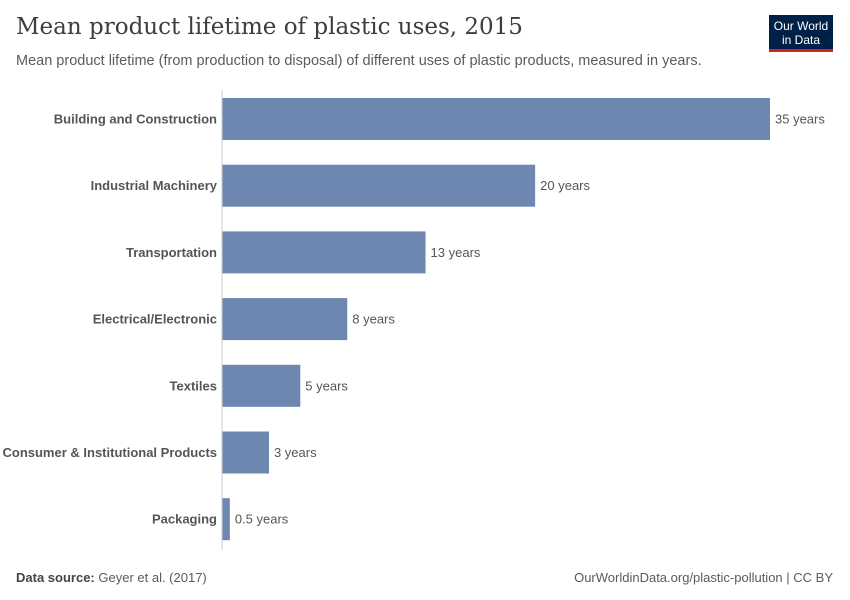  What do you see at coordinates (295, 452) in the screenshot?
I see `data-label: 3 years` at bounding box center [295, 452].